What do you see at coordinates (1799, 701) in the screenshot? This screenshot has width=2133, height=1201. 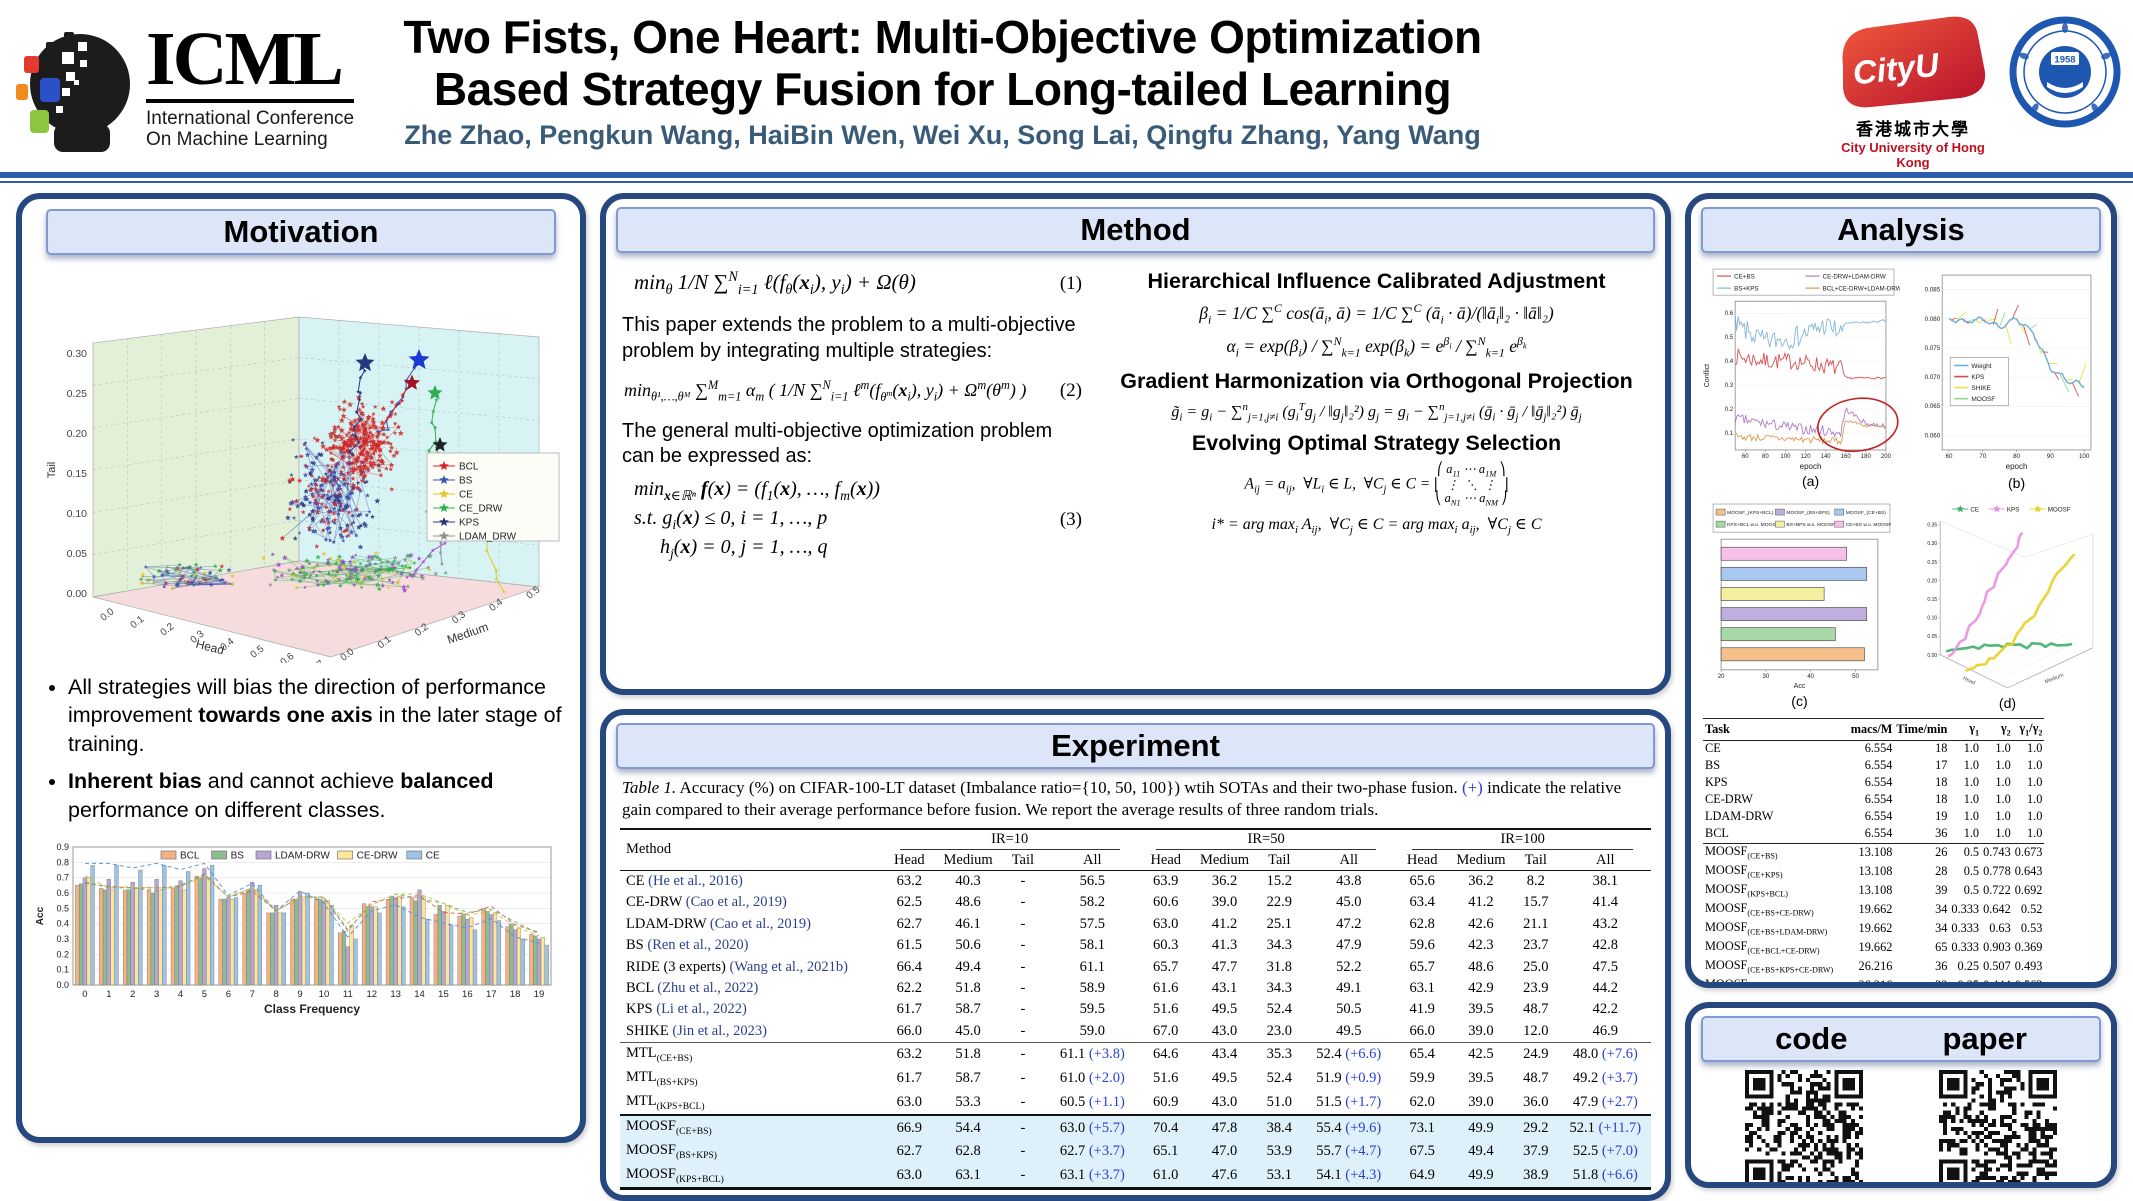 I see `svg-text: (c)` at bounding box center [1799, 701].